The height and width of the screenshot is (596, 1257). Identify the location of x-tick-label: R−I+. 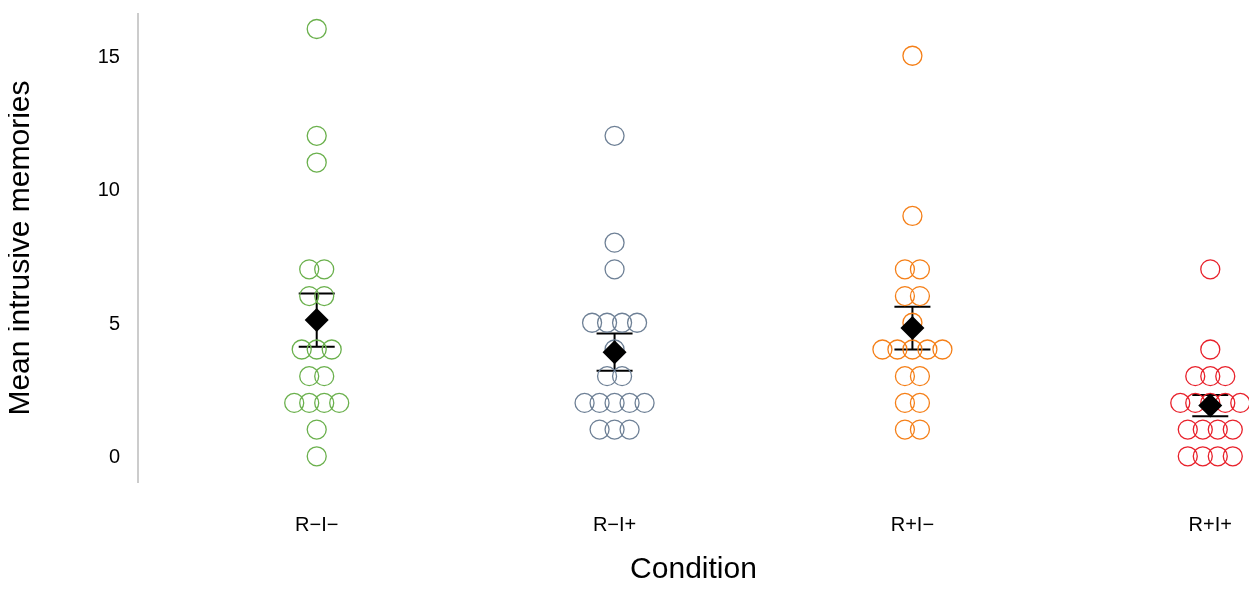
(614, 524).